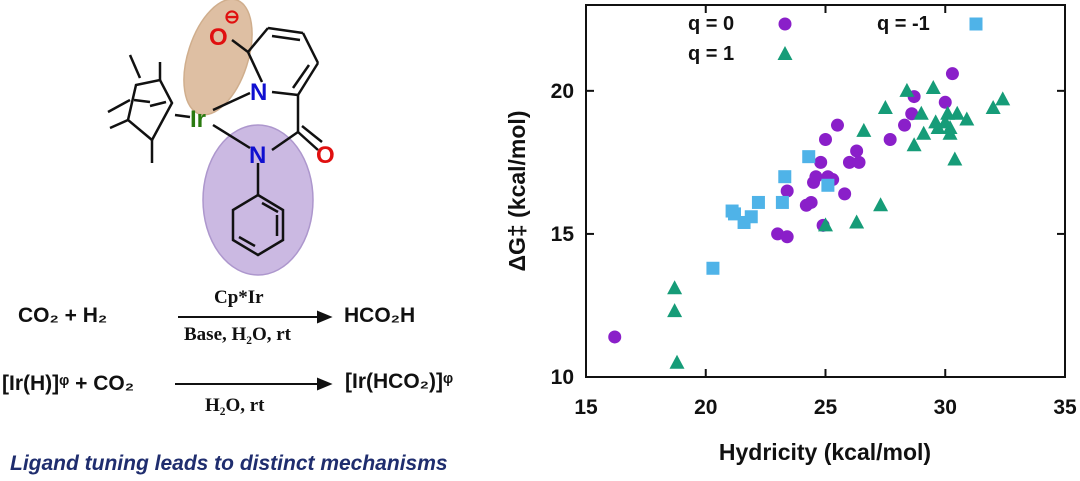 This screenshot has height=481, width=1080. Describe the element at coordinates (562, 91) in the screenshot. I see `y-tick-label: 20` at that location.